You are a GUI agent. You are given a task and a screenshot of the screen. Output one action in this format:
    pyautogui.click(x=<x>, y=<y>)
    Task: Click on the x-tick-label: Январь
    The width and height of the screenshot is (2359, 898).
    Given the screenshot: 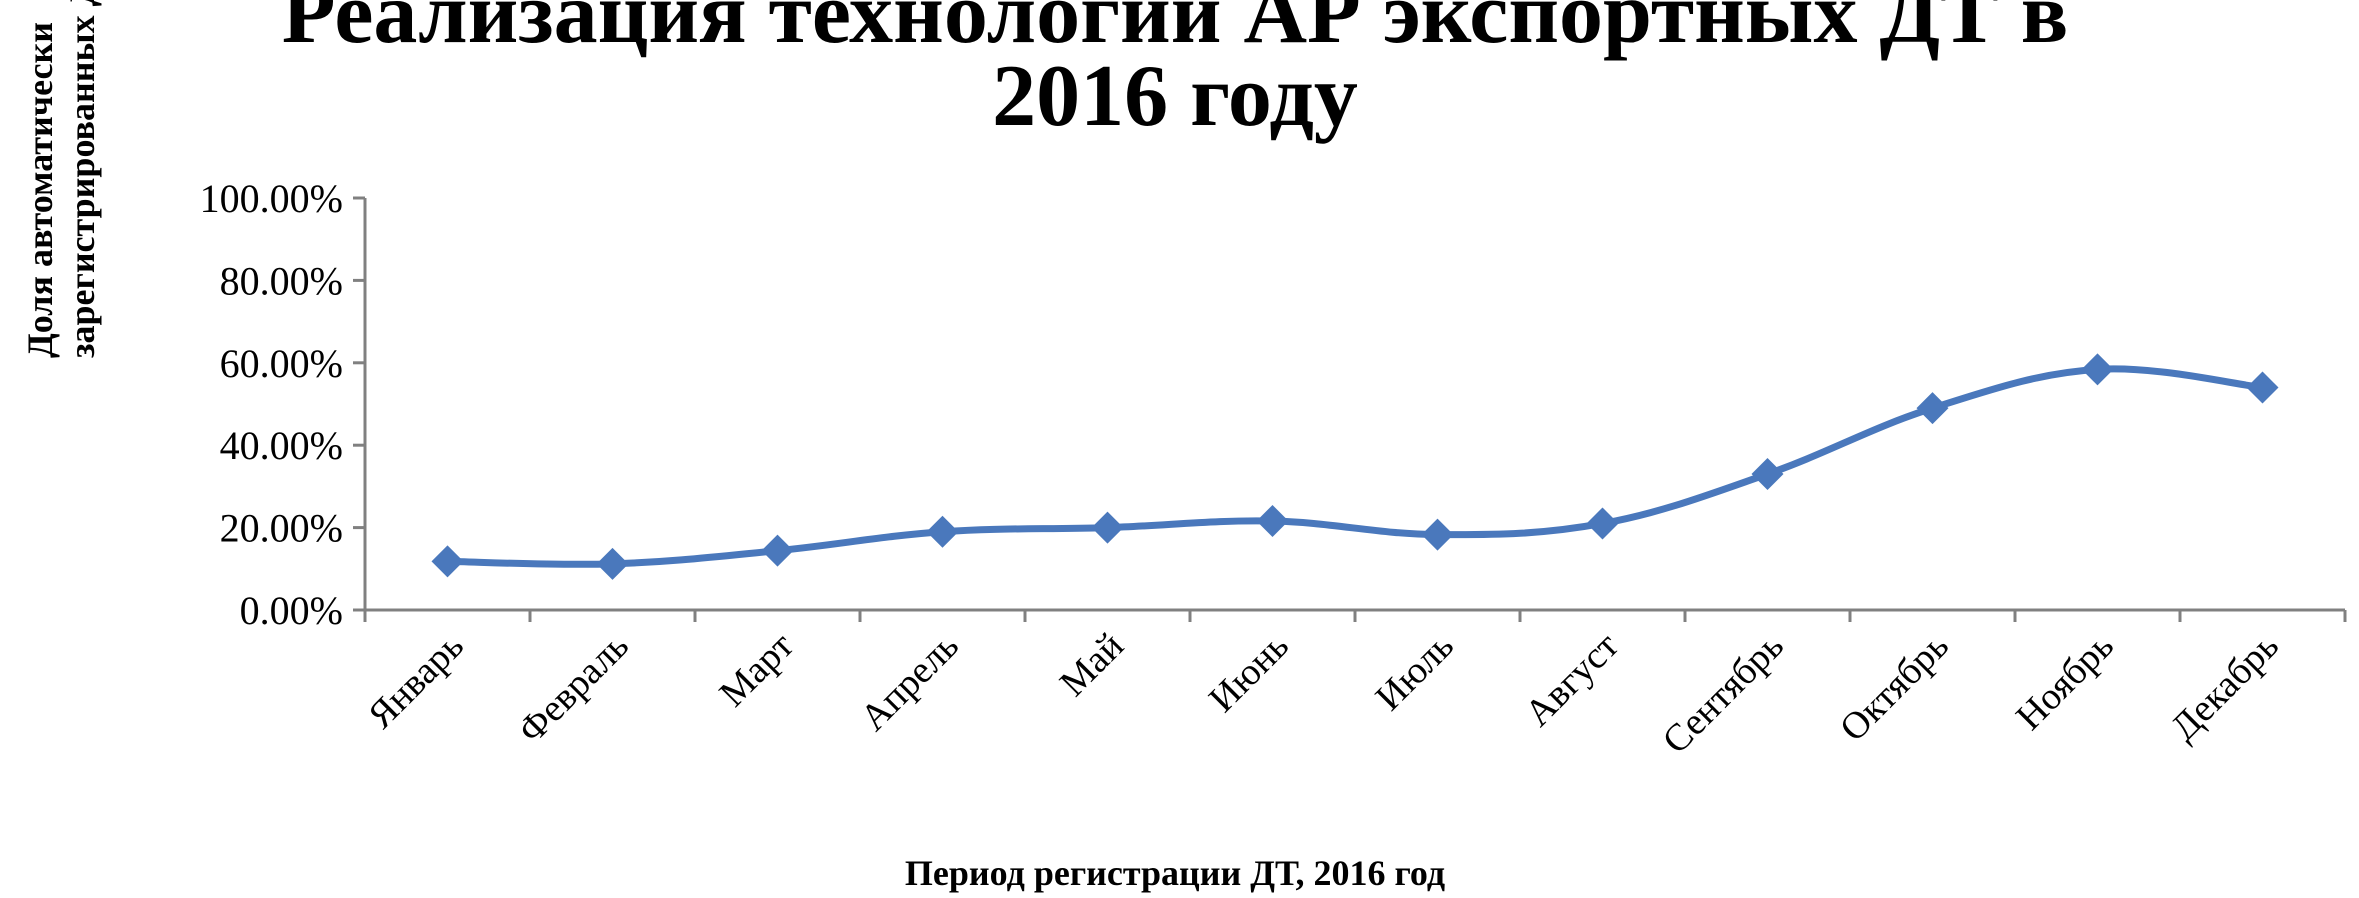 What is the action you would take?
    pyautogui.click(x=416, y=681)
    